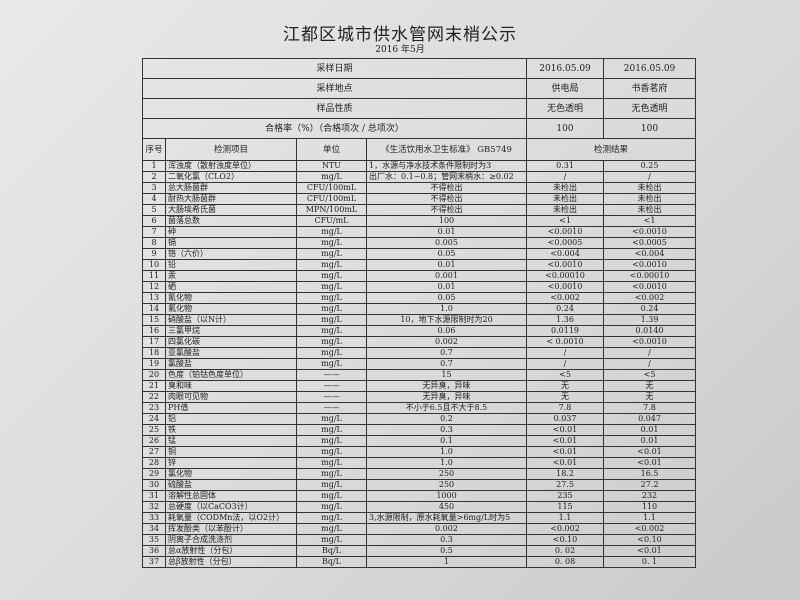 Image resolution: width=800 pixels, height=600 pixels. Describe the element at coordinates (334, 68) in the screenshot. I see `label: 采样日期` at that location.